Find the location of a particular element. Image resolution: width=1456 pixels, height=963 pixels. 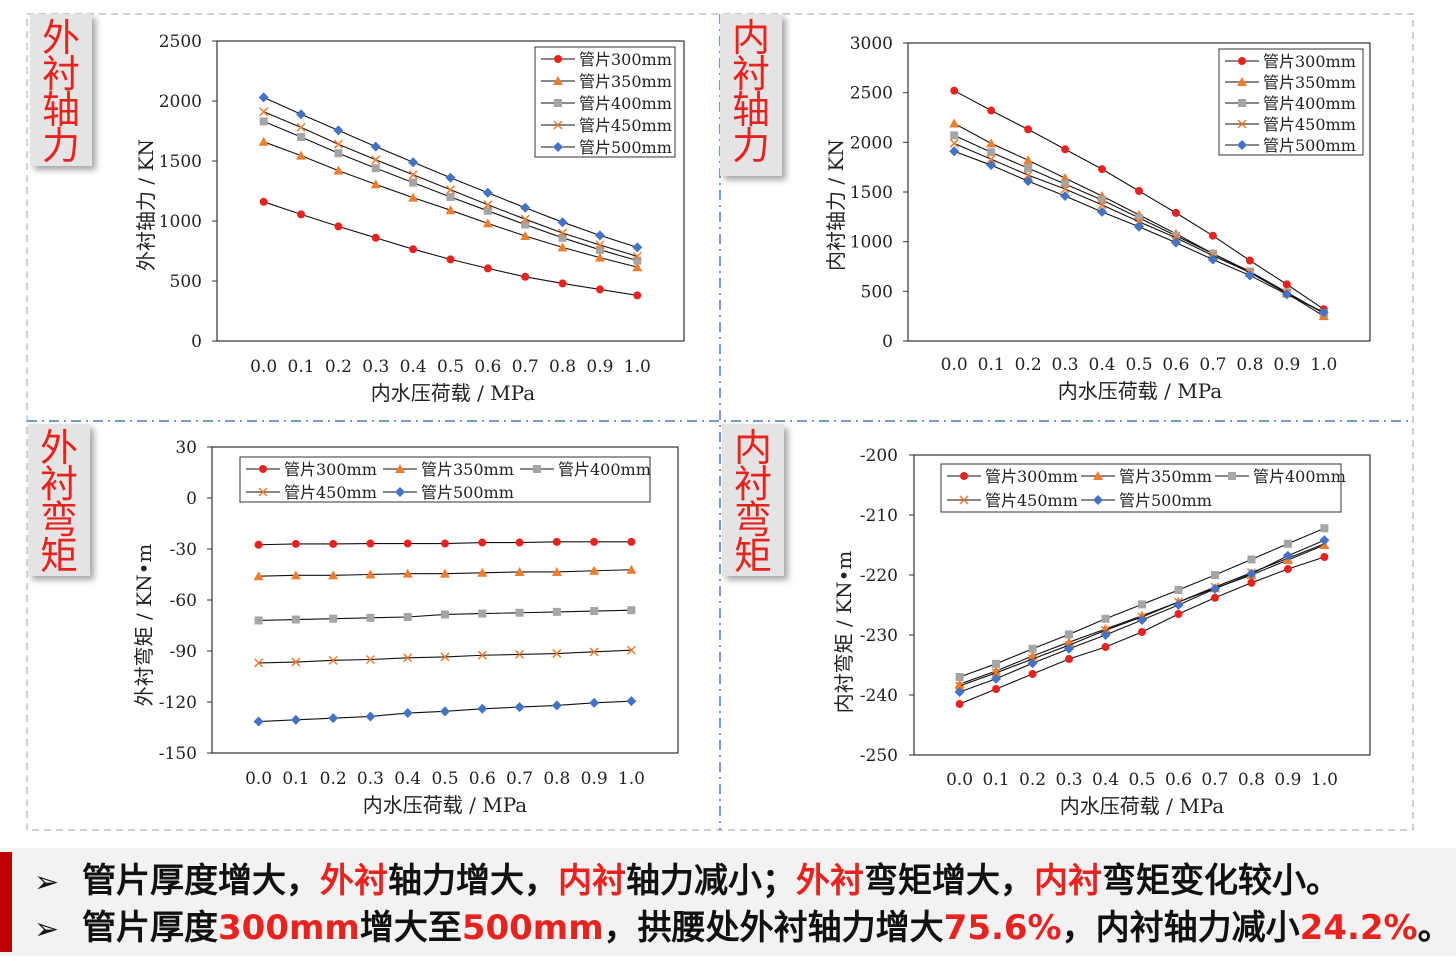

x-tick-label: 0.7 is located at coordinates (519, 779).